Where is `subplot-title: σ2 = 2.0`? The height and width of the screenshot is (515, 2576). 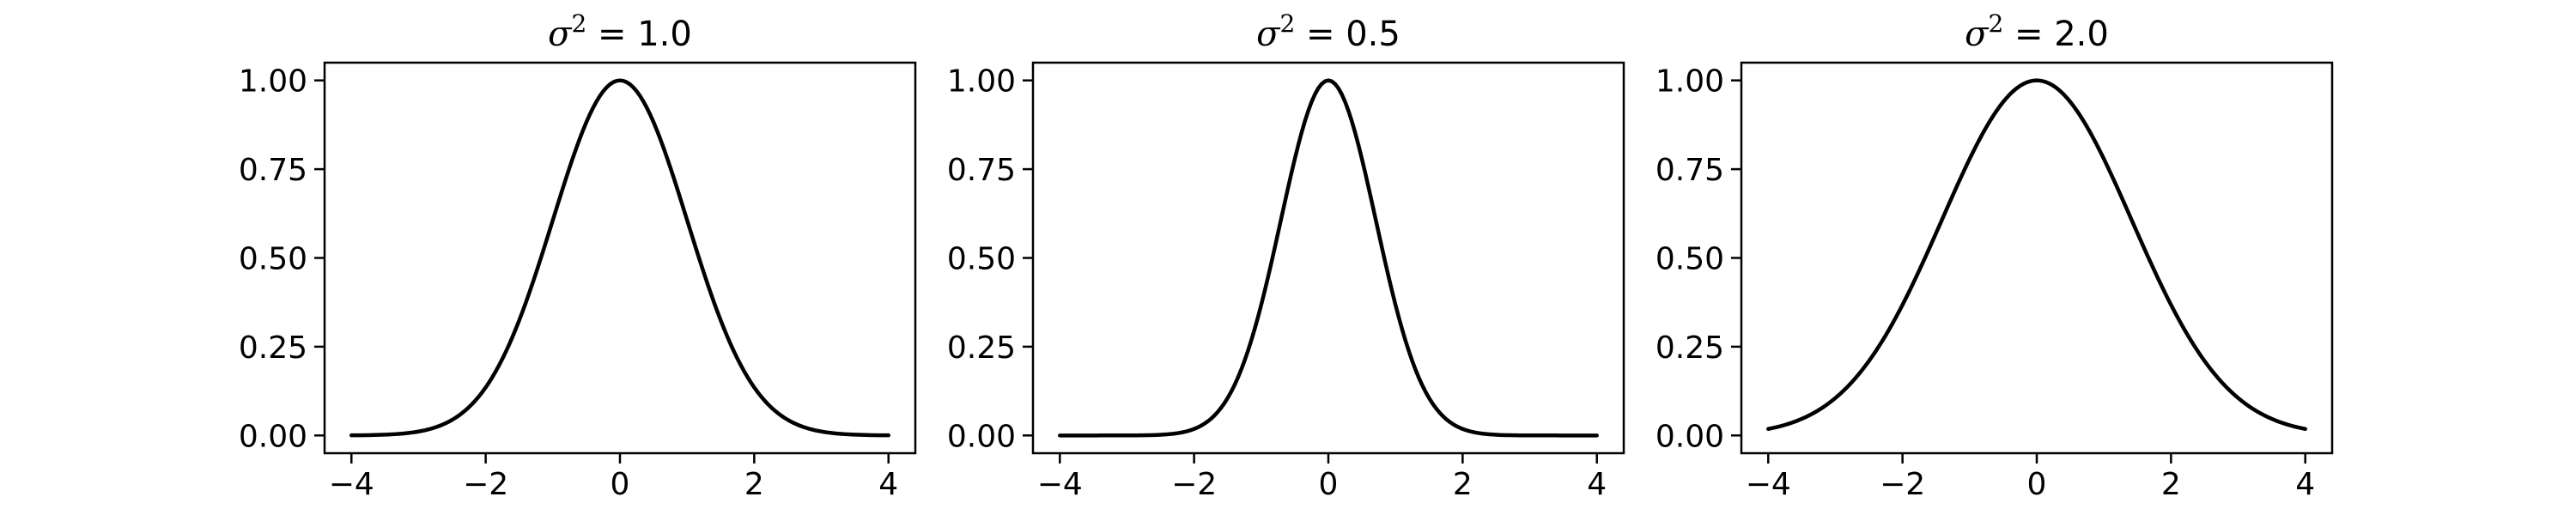
subplot-title: σ2 = 2.0 is located at coordinates (2037, 31).